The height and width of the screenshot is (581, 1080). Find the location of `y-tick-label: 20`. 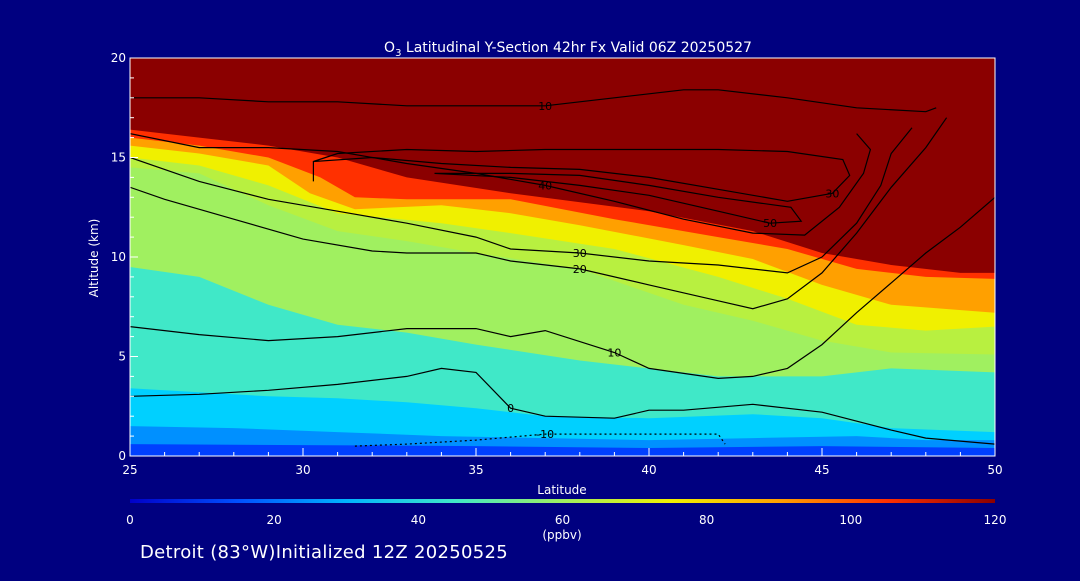

y-tick-label: 20 is located at coordinates (118, 58).